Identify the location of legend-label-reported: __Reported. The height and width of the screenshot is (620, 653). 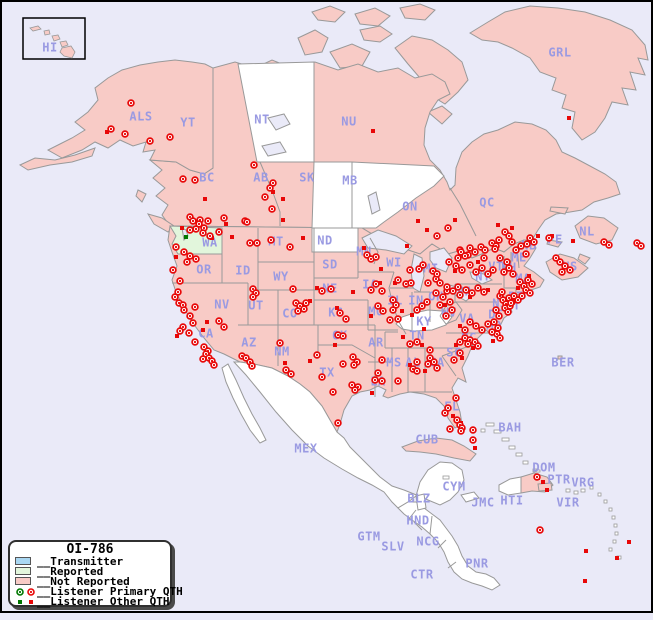
(70, 571).